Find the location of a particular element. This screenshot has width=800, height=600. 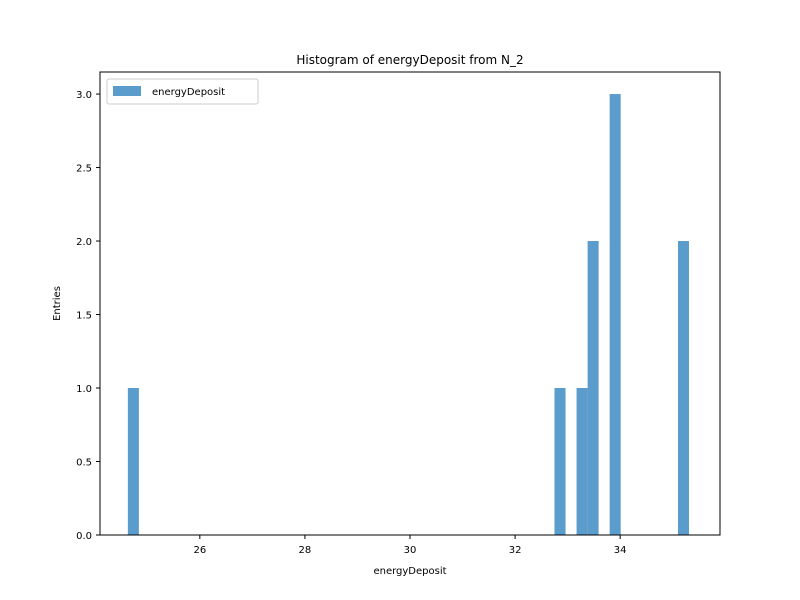

y-tick-label-0: 0.0 is located at coordinates (84, 536).